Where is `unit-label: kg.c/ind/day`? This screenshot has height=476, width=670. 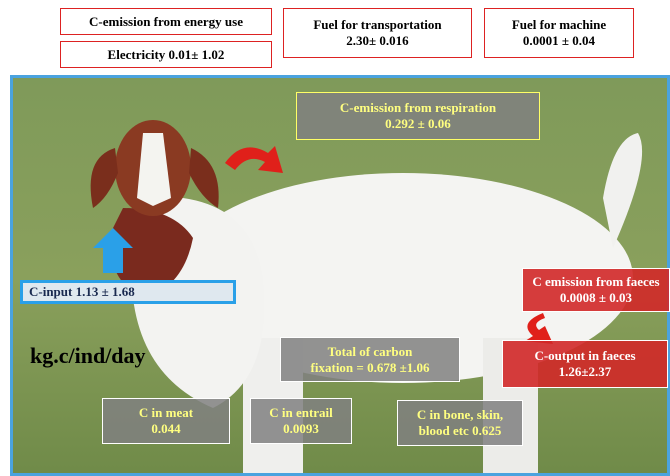 unit-label: kg.c/ind/day is located at coordinates (88, 355).